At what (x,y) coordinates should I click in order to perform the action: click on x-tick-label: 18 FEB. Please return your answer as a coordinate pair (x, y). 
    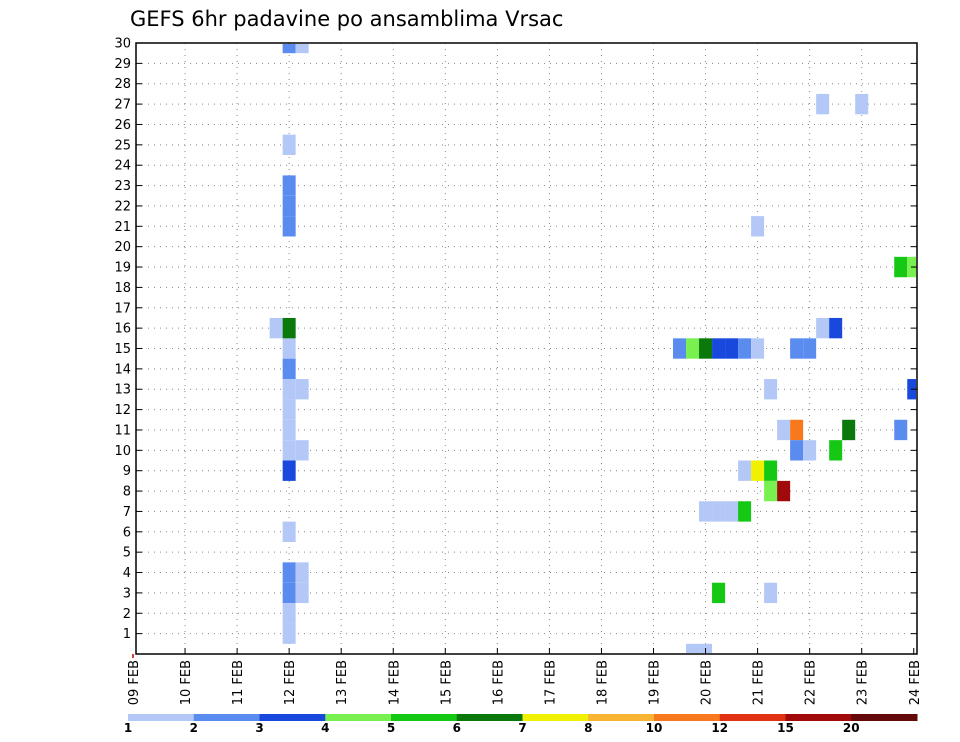
    Looking at the image, I should click on (602, 682).